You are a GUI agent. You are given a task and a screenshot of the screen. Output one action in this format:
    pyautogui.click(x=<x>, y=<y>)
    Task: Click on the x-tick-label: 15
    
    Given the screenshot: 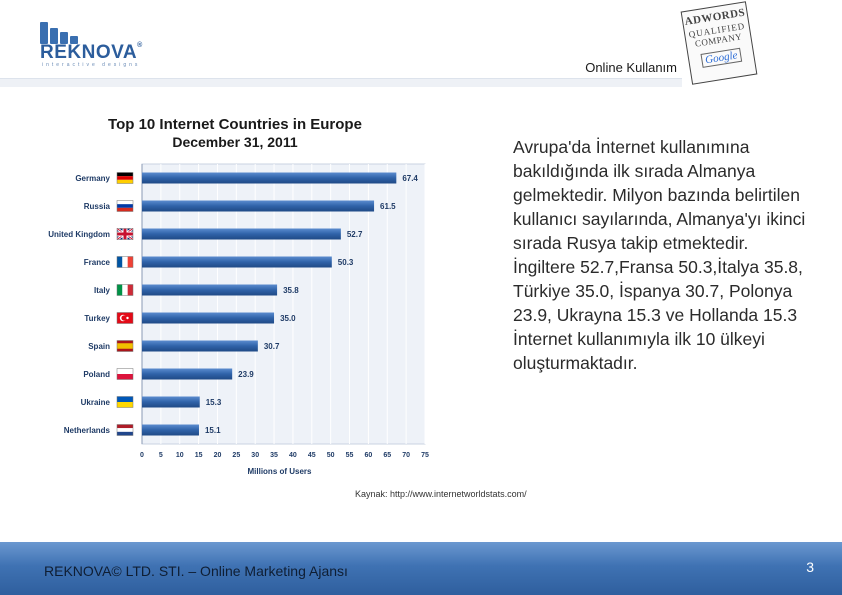 What is the action you would take?
    pyautogui.click(x=199, y=455)
    